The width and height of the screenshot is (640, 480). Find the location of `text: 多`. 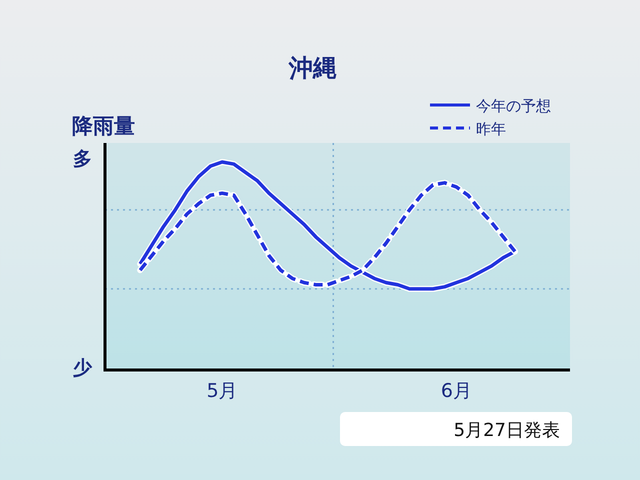

text: 多 is located at coordinates (82, 159).